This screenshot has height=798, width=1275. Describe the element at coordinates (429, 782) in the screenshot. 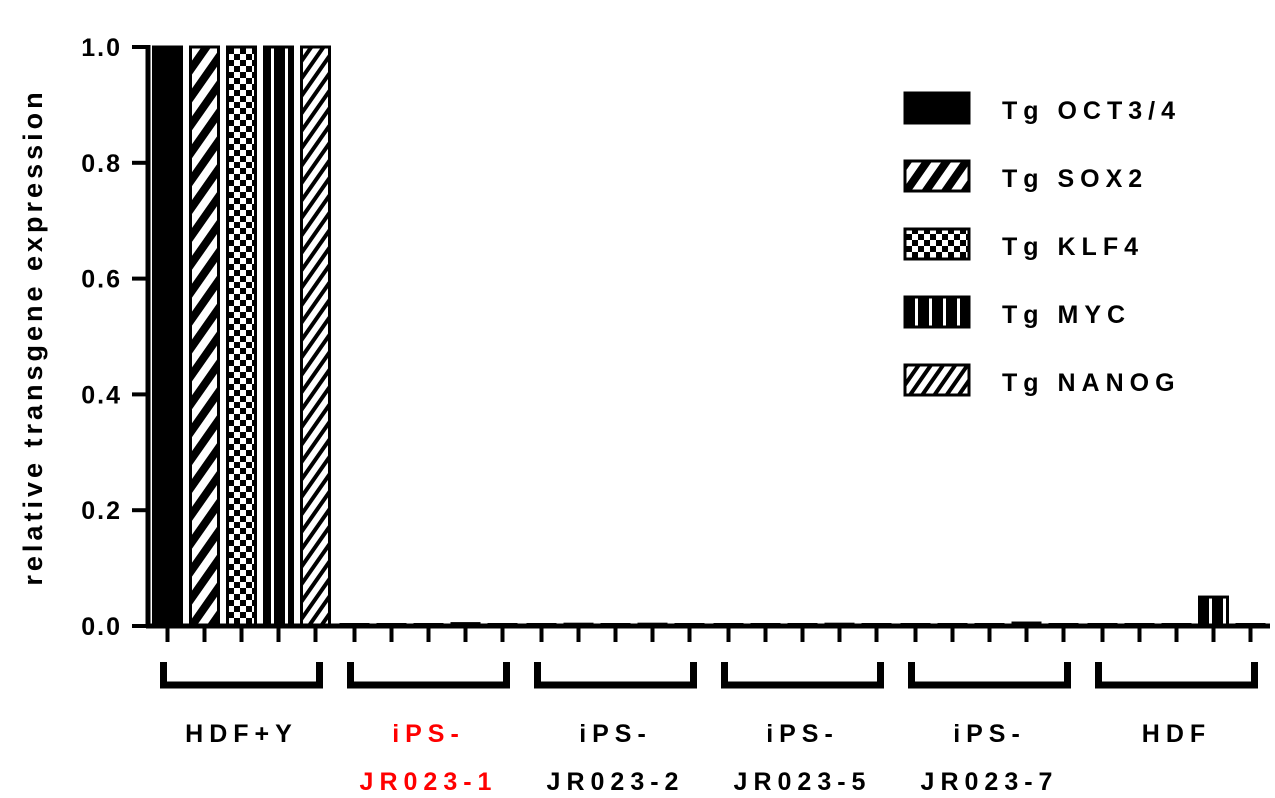

I see `x-category-label: JR023-1` at that location.